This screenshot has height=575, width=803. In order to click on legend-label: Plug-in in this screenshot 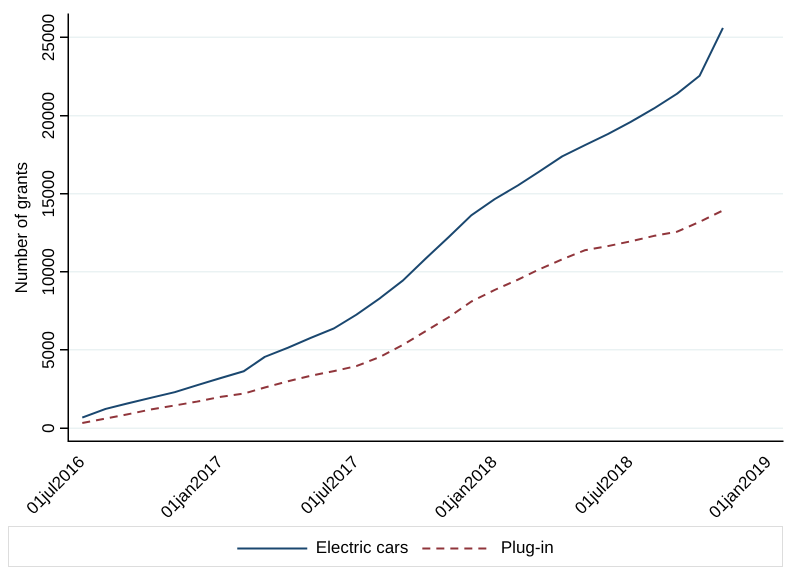, I will do `click(527, 548)`.